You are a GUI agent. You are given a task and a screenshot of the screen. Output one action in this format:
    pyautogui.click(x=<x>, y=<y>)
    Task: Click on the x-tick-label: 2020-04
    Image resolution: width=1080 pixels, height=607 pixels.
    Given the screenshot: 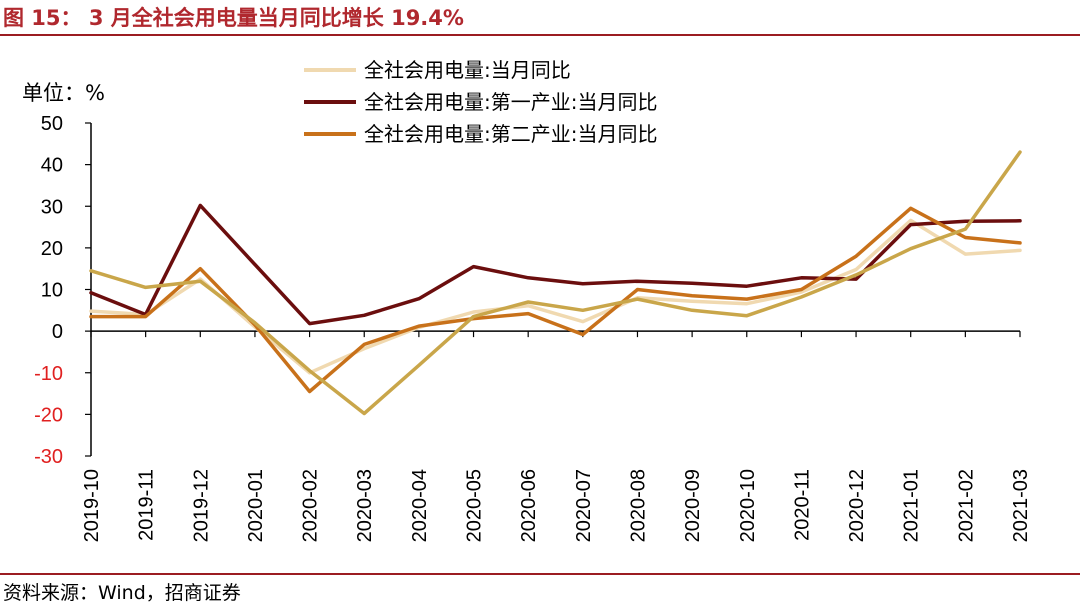 What is the action you would take?
    pyautogui.click(x=420, y=505)
    